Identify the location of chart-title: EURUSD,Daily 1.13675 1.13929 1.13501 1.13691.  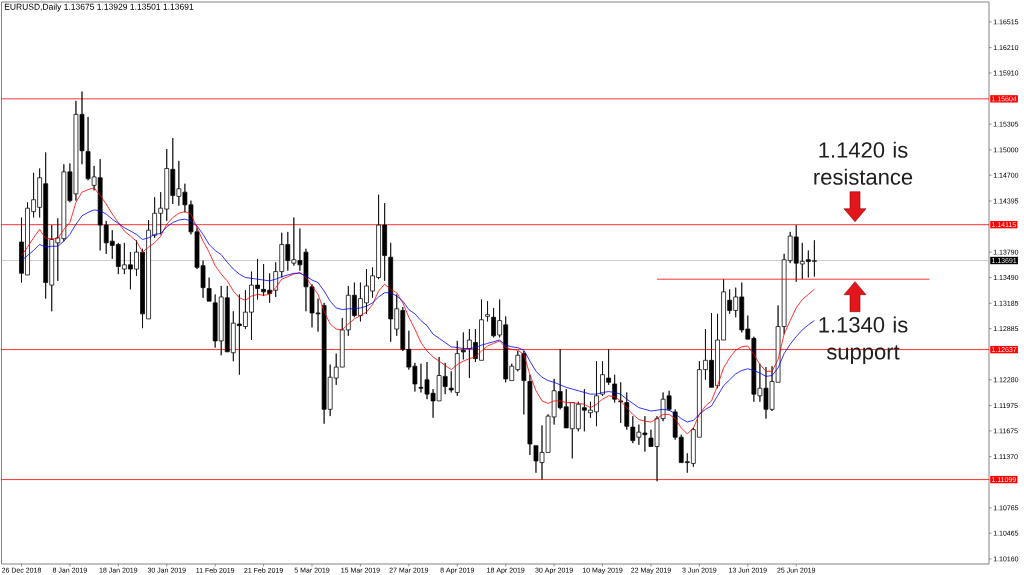
(99, 7).